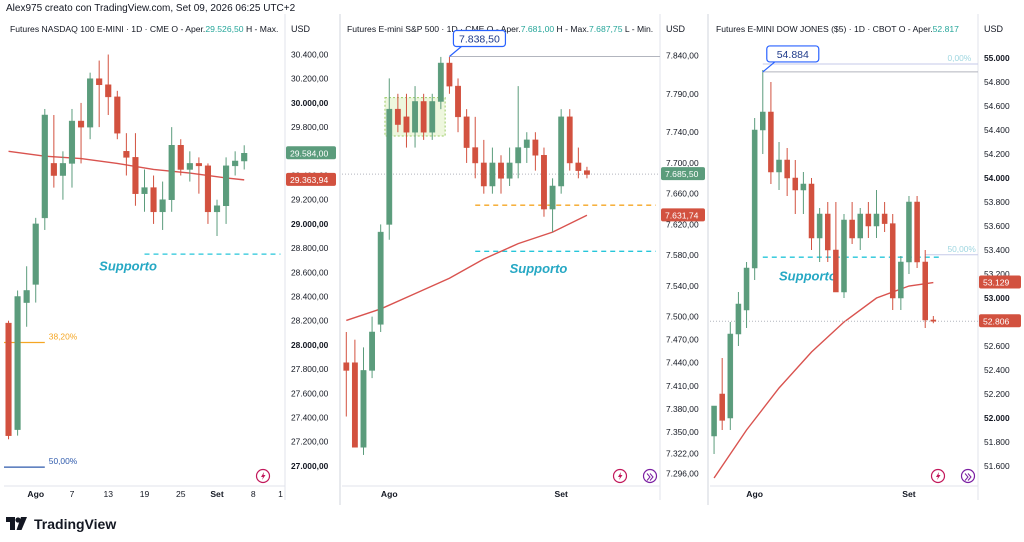 This screenshot has width=1024, height=542. Describe the element at coordinates (310, 79) in the screenshot. I see `y-tick-label: 30.200,00` at that location.